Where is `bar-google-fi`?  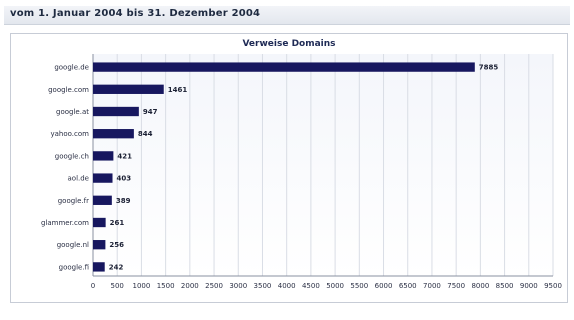
bar-google-fi is located at coordinates (99, 267).